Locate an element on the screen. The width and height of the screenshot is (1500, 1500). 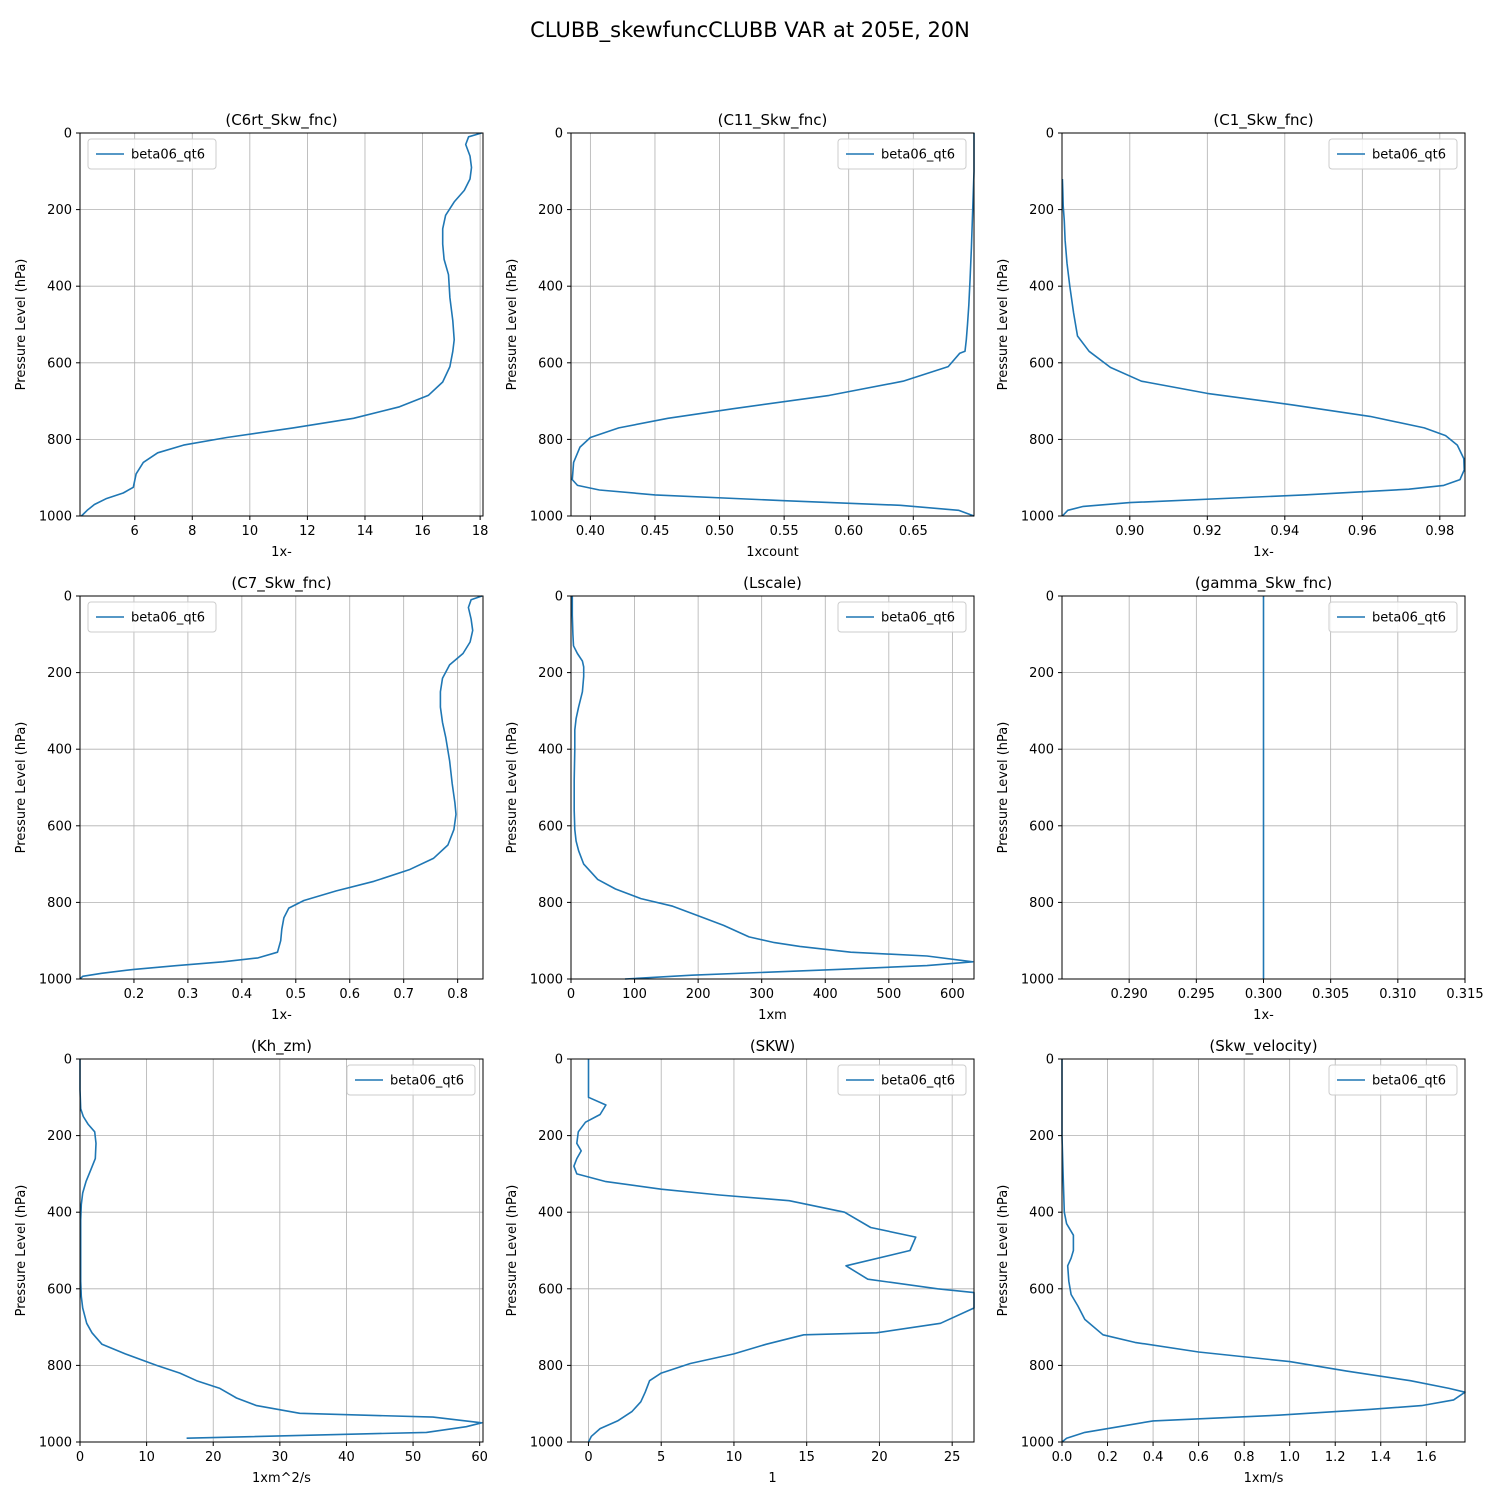
x-tick-label: 0.45 is located at coordinates (654, 531).